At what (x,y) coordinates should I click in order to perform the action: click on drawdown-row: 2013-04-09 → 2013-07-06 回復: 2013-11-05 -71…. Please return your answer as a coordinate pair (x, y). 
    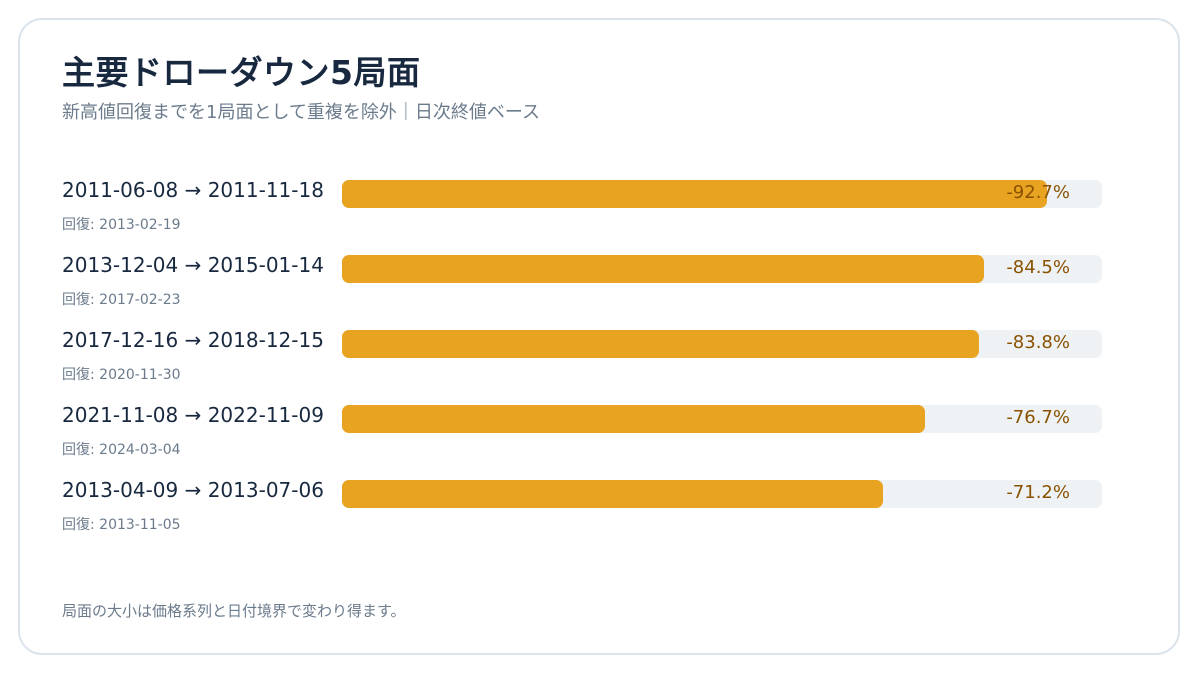
    Looking at the image, I should click on (582, 511).